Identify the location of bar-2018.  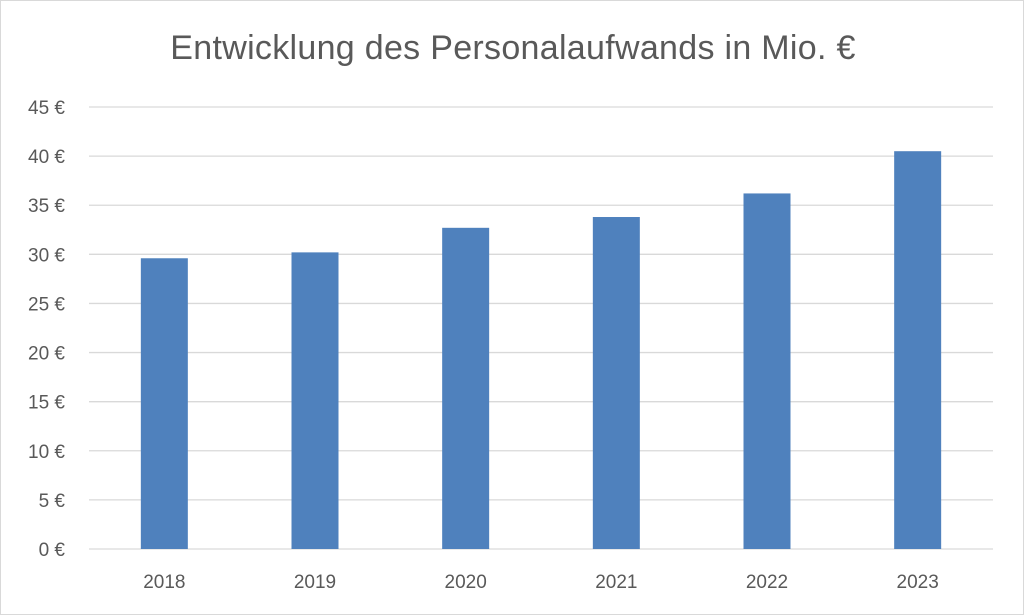
(164, 403).